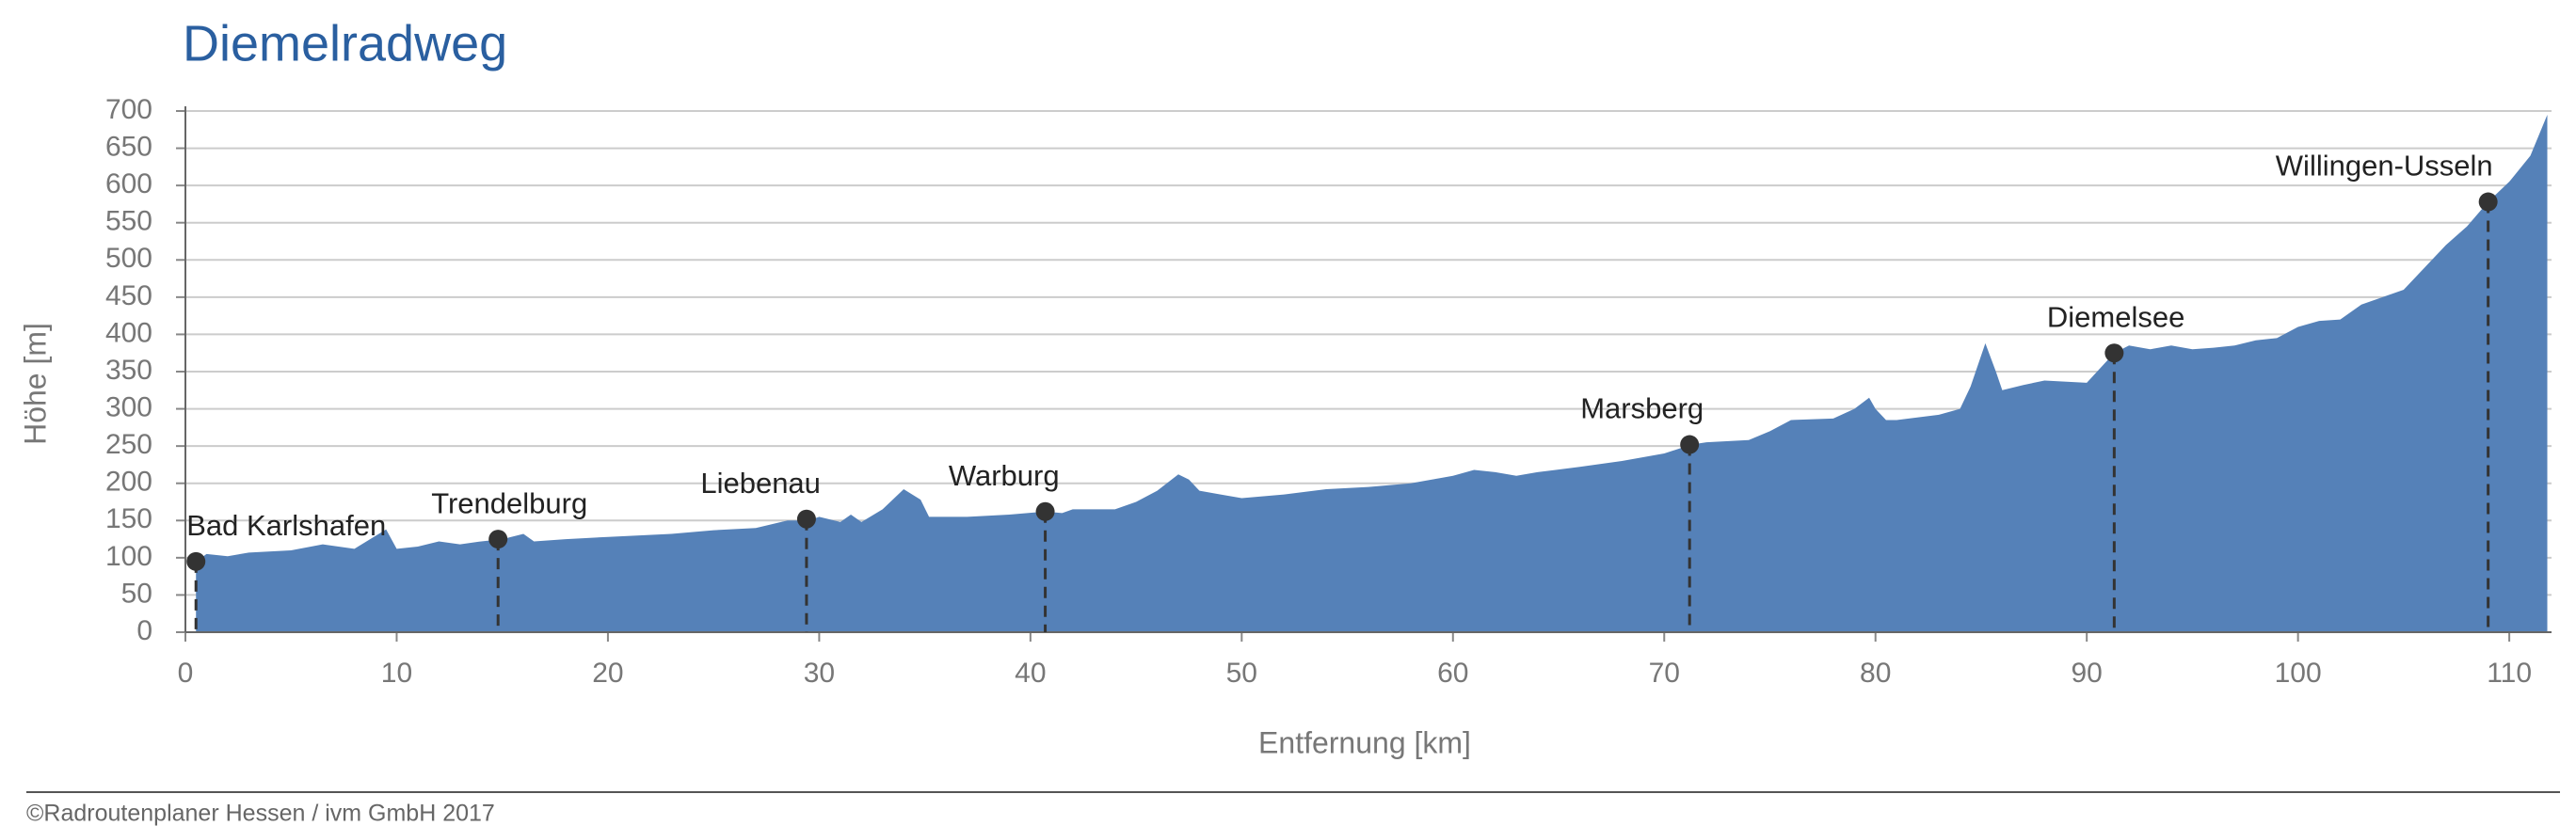 This screenshot has height=826, width=2576. I want to click on town-label: Bad Karlshafen, so click(286, 525).